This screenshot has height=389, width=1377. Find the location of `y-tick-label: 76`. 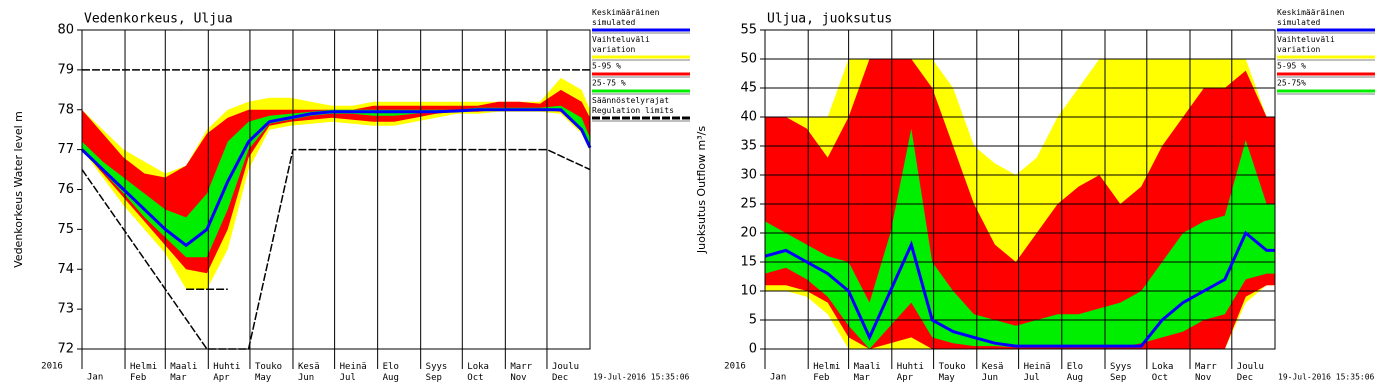

y-tick-label: 76 is located at coordinates (65, 189).